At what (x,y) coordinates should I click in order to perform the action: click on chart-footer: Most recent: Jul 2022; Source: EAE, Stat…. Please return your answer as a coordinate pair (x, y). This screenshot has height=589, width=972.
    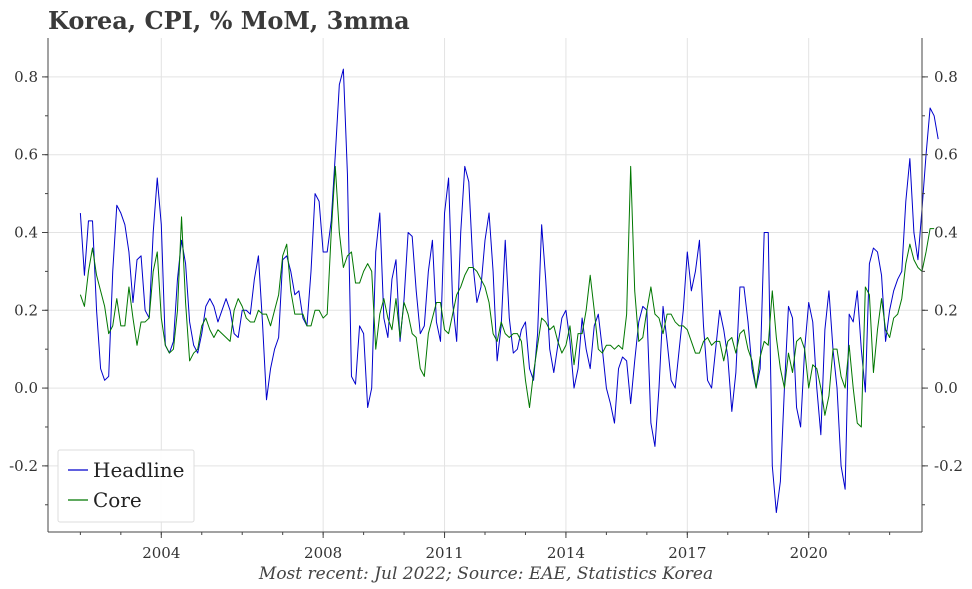
    Looking at the image, I should click on (486, 574).